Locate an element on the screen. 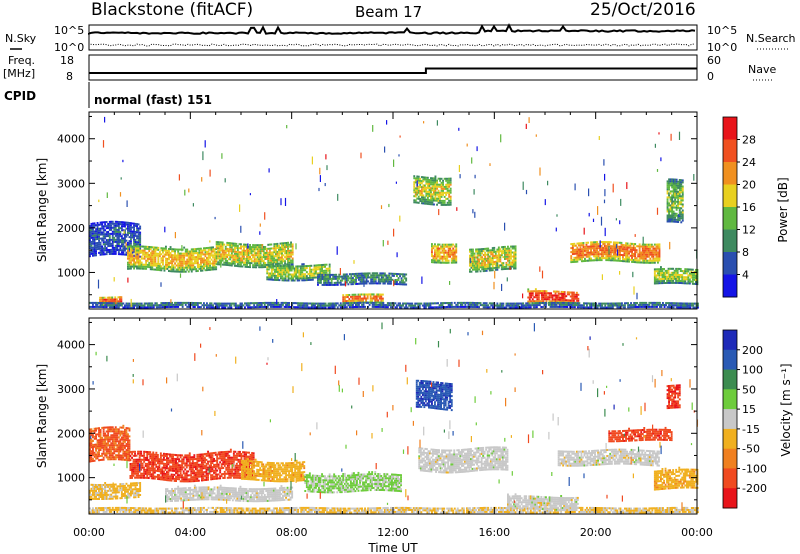  velocity-ylabel: Slant Range [km] is located at coordinates (42, 416).